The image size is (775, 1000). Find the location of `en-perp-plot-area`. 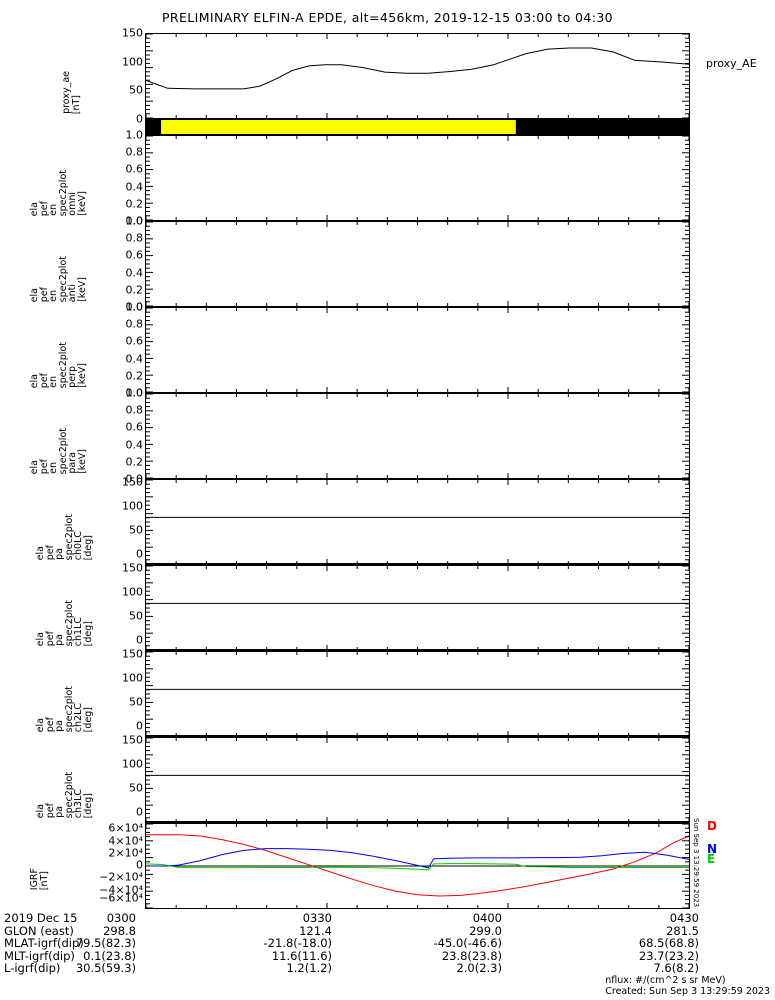

en-perp-plot-area is located at coordinates (417, 350).